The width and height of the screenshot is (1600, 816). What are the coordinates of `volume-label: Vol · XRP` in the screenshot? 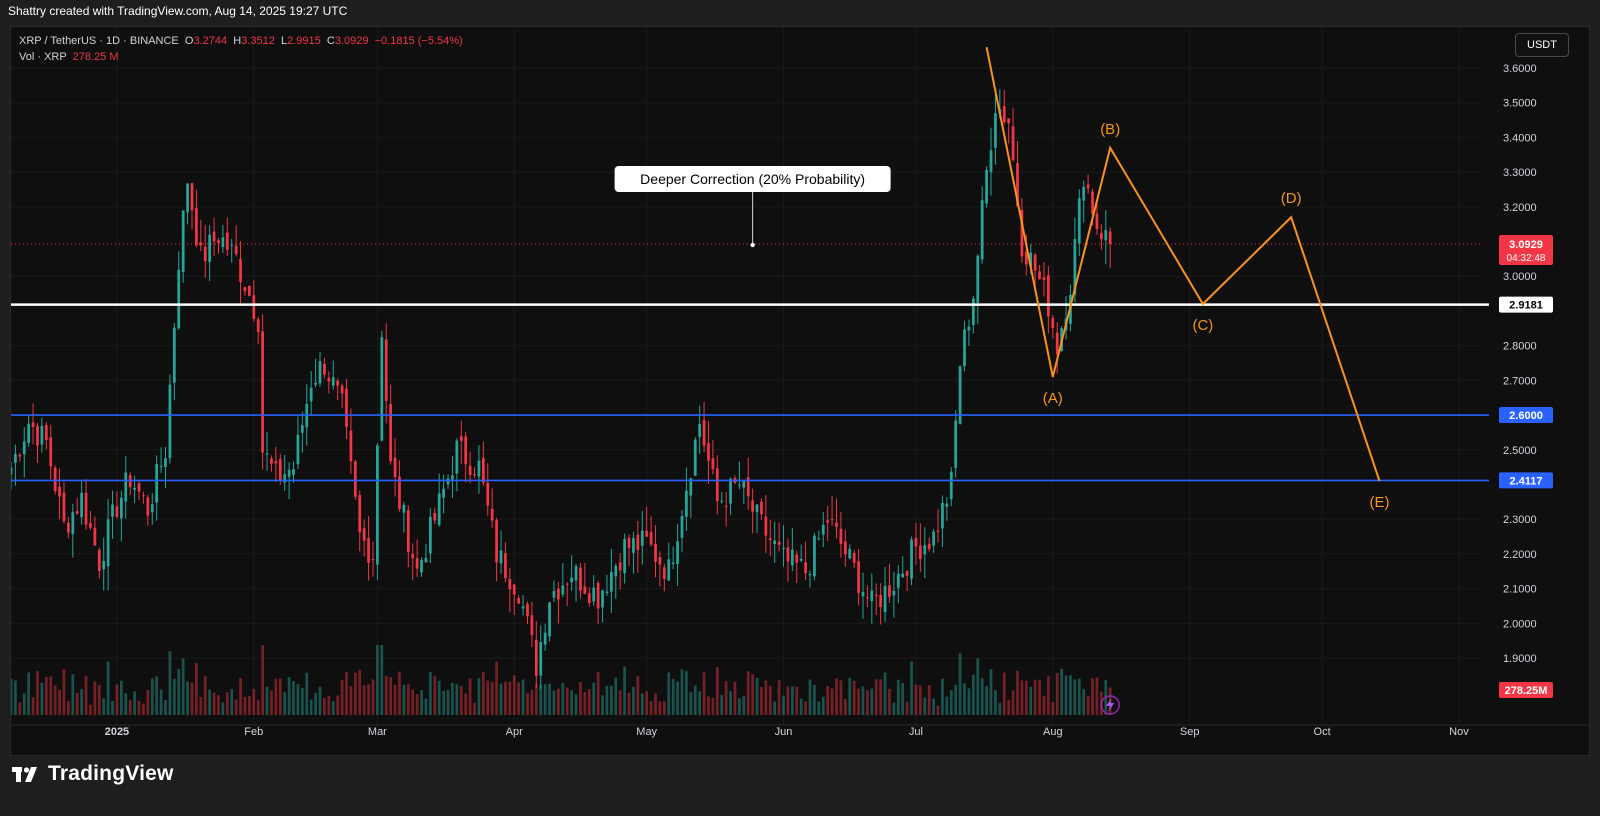 It's located at (43, 57).